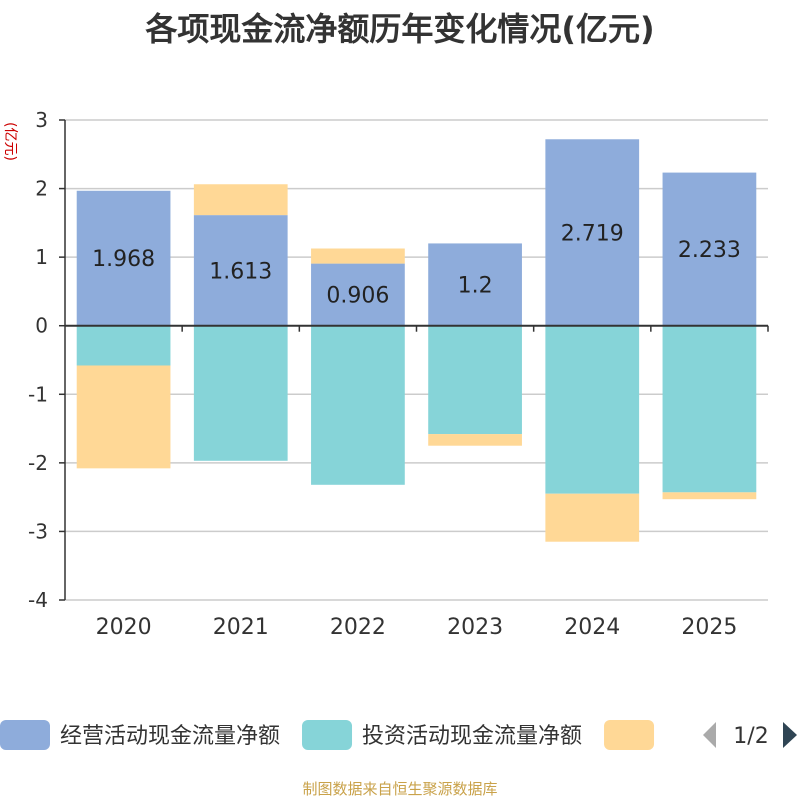  Describe the element at coordinates (41, 189) in the screenshot. I see `y-tick-label: 2` at that location.